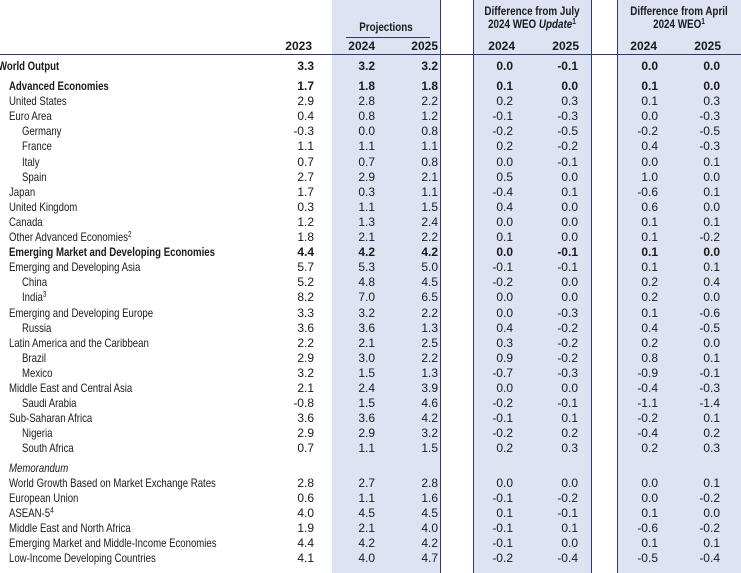  Describe the element at coordinates (647, 372) in the screenshot. I see `value-cell: -0.9` at that location.